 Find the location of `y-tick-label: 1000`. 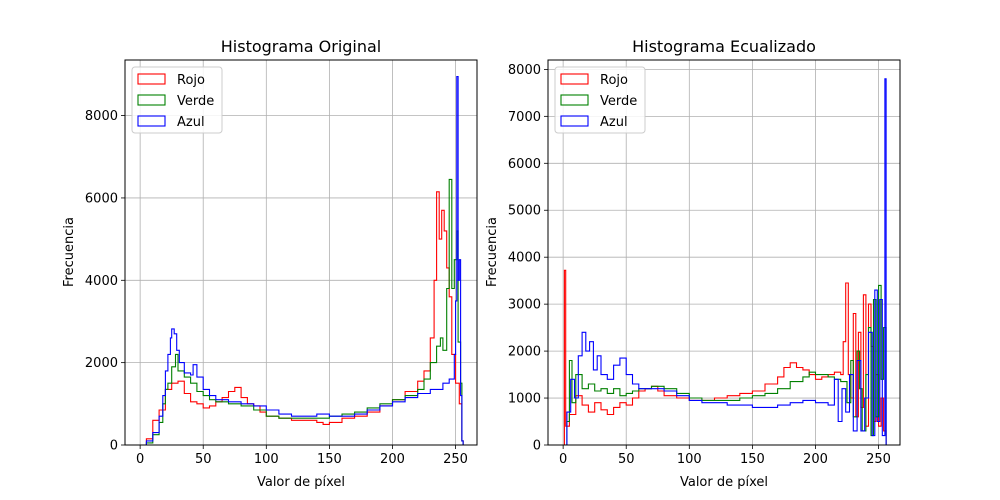

y-tick-label: 1000 is located at coordinates (524, 399).